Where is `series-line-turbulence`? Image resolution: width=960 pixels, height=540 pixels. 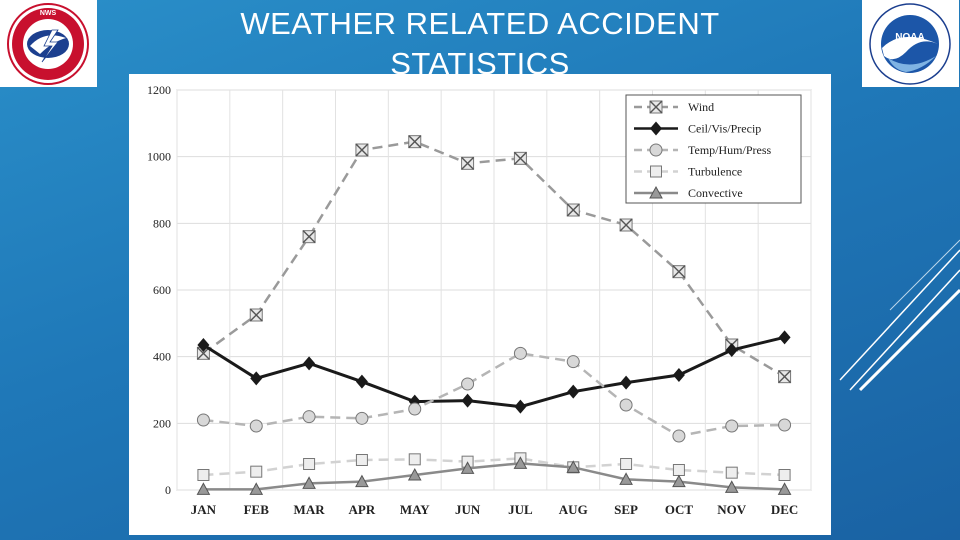 series-line-turbulence is located at coordinates (494, 467).